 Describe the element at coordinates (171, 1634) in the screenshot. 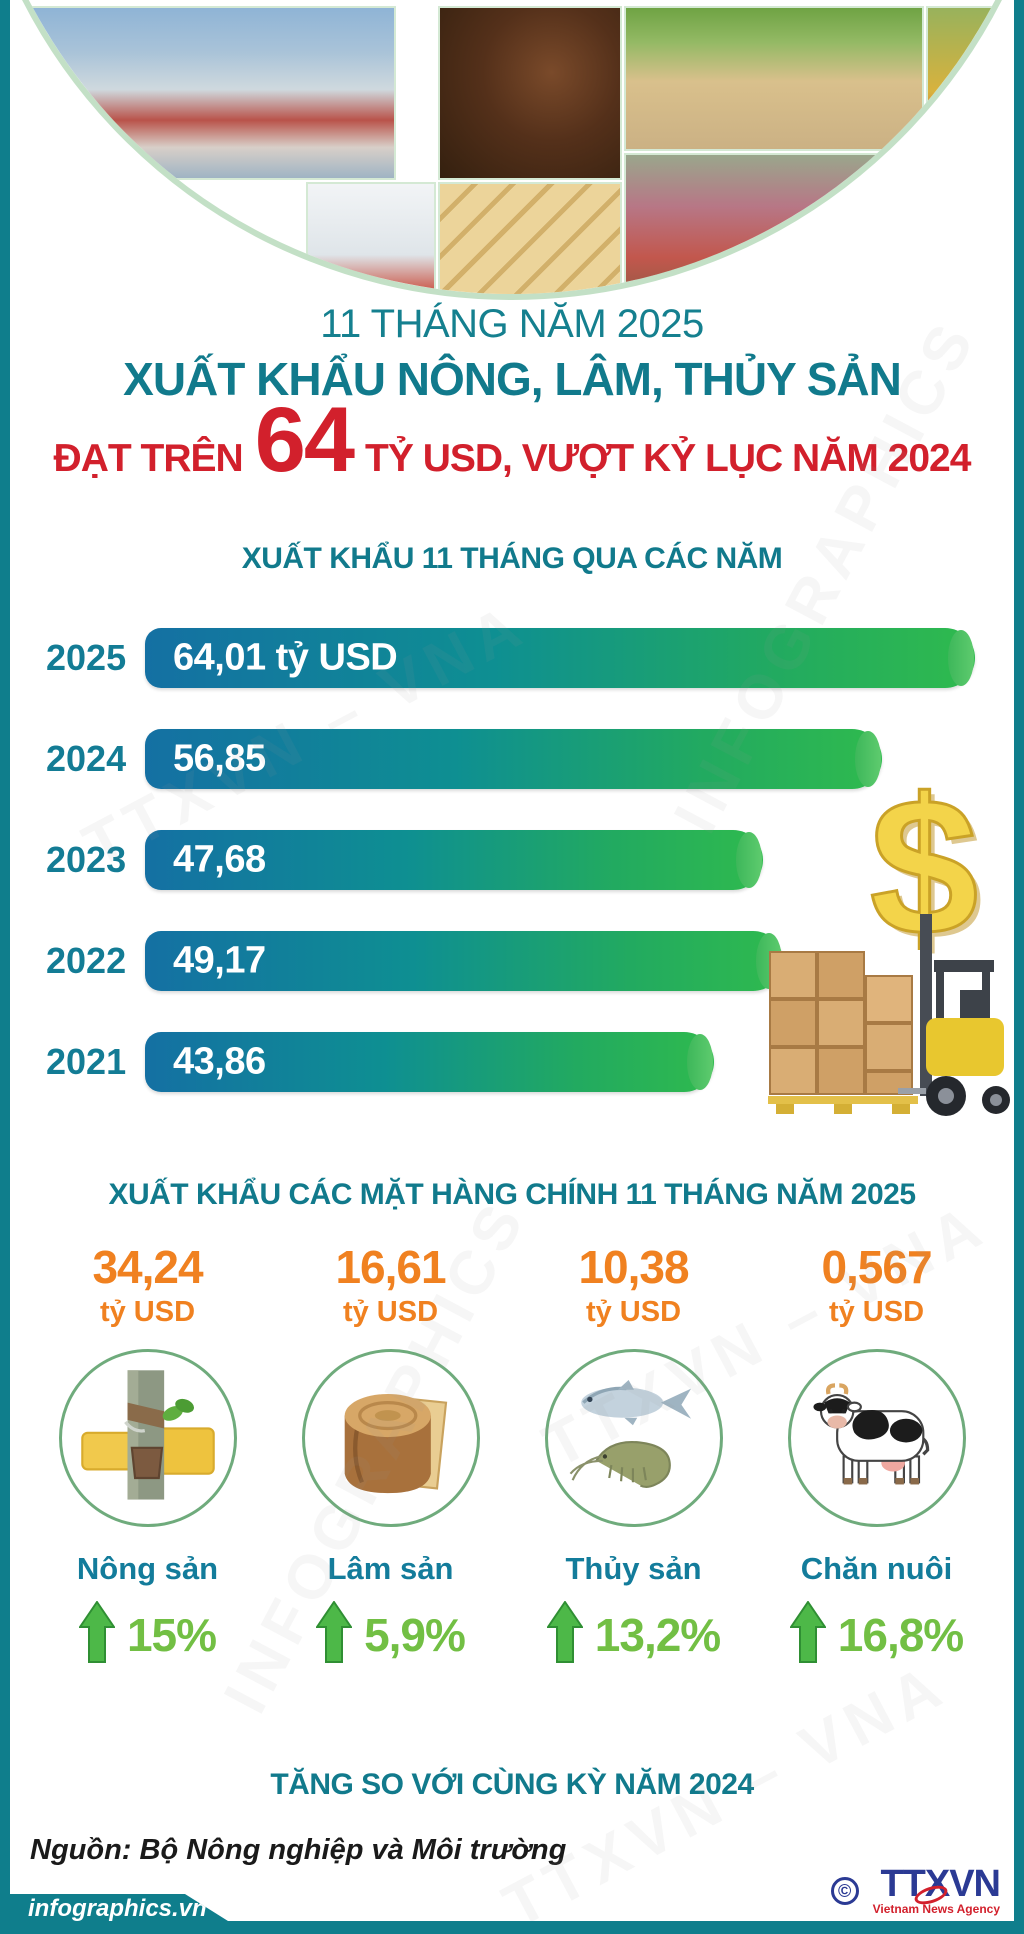

I see `product-change-percent: 15%` at that location.